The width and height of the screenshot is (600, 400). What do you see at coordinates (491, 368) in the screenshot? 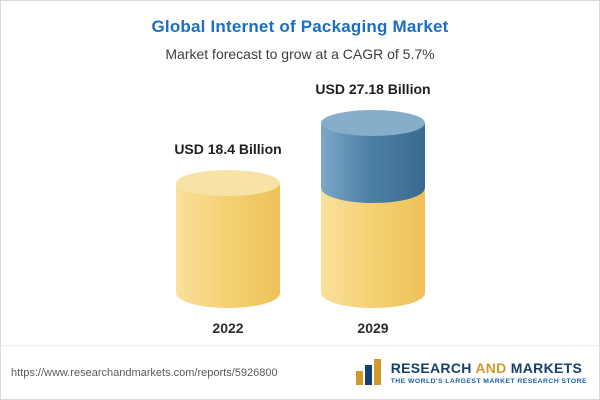
I see `logo-word-and: AND` at bounding box center [491, 368].